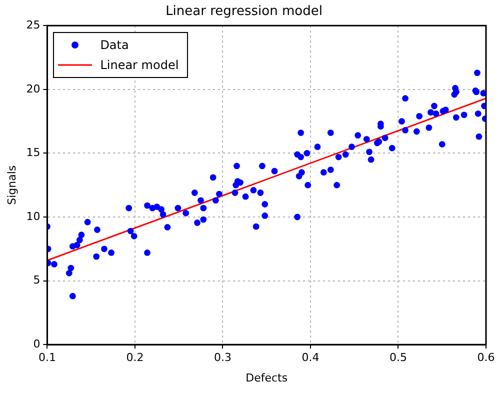  What do you see at coordinates (486, 357) in the screenshot?
I see `x-tick-label: 0.6` at bounding box center [486, 357].